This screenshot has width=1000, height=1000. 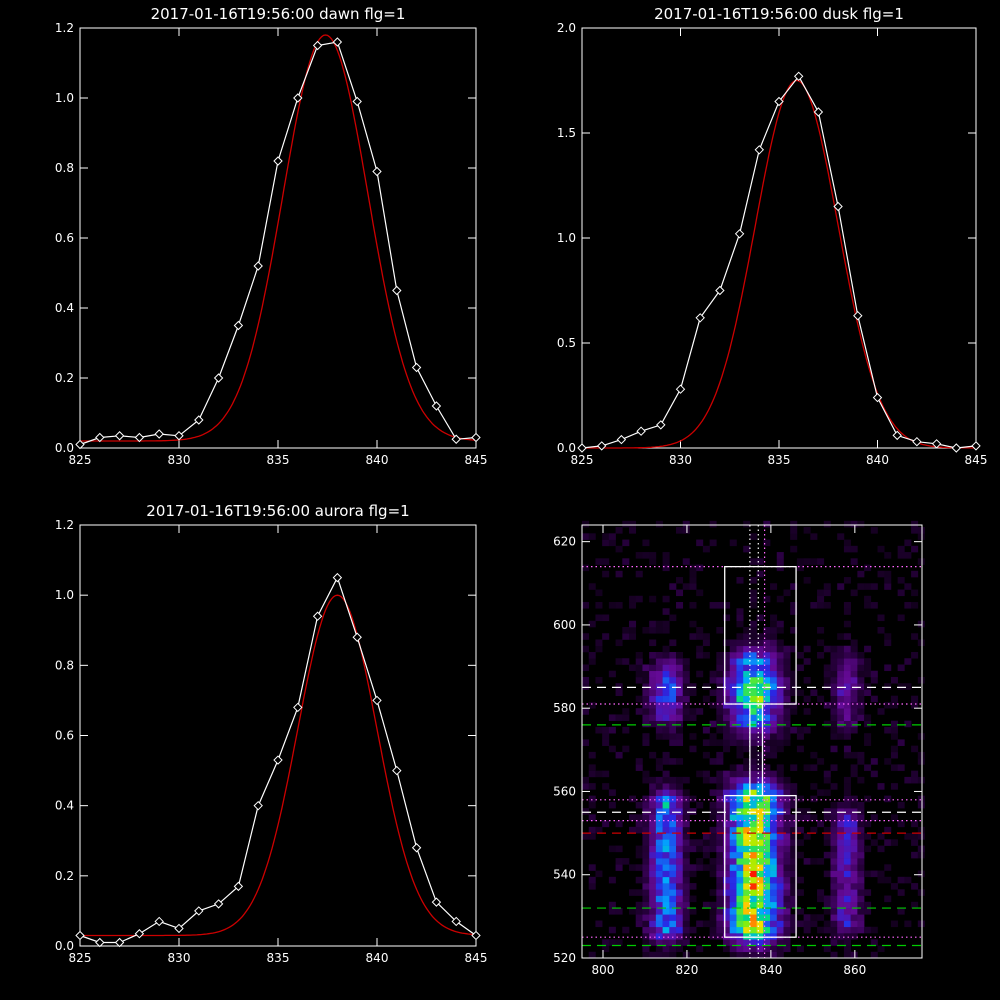 What do you see at coordinates (64, 595) in the screenshot?
I see `y-tick-label: 1.0` at bounding box center [64, 595].